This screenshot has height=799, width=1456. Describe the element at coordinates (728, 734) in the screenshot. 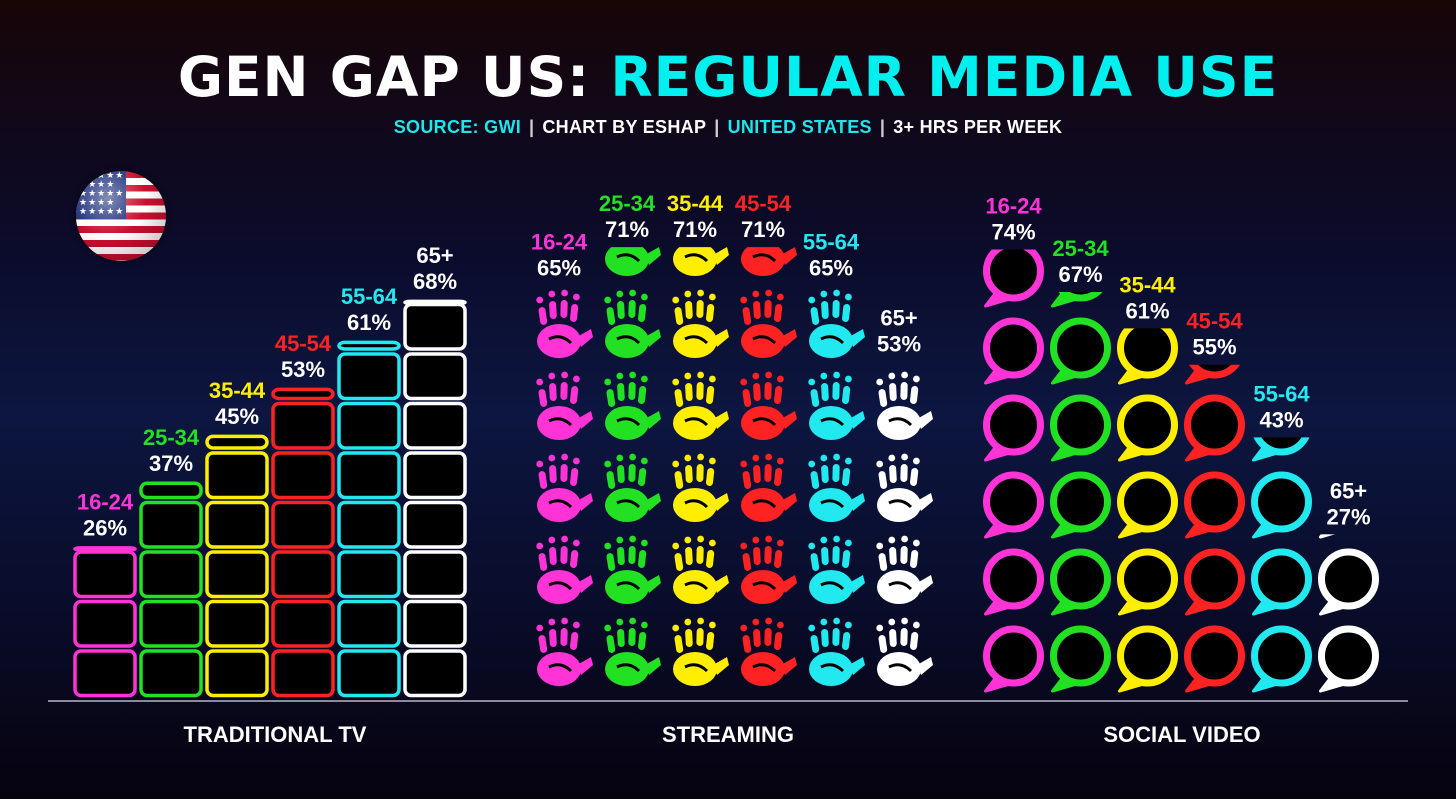

I see `panel-label-streaming: STREAMING` at that location.